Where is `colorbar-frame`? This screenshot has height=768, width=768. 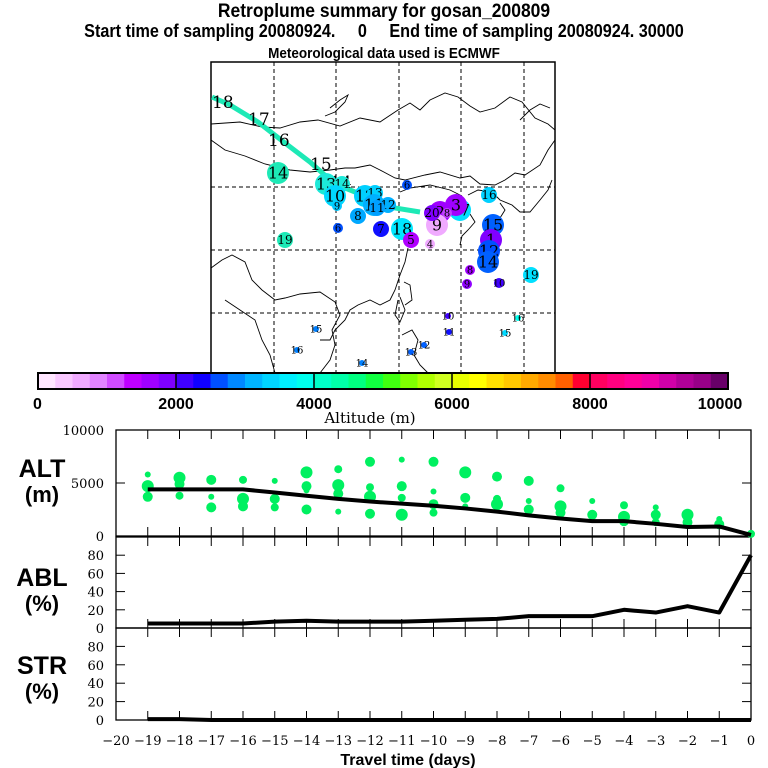
colorbar-frame is located at coordinates (383, 381).